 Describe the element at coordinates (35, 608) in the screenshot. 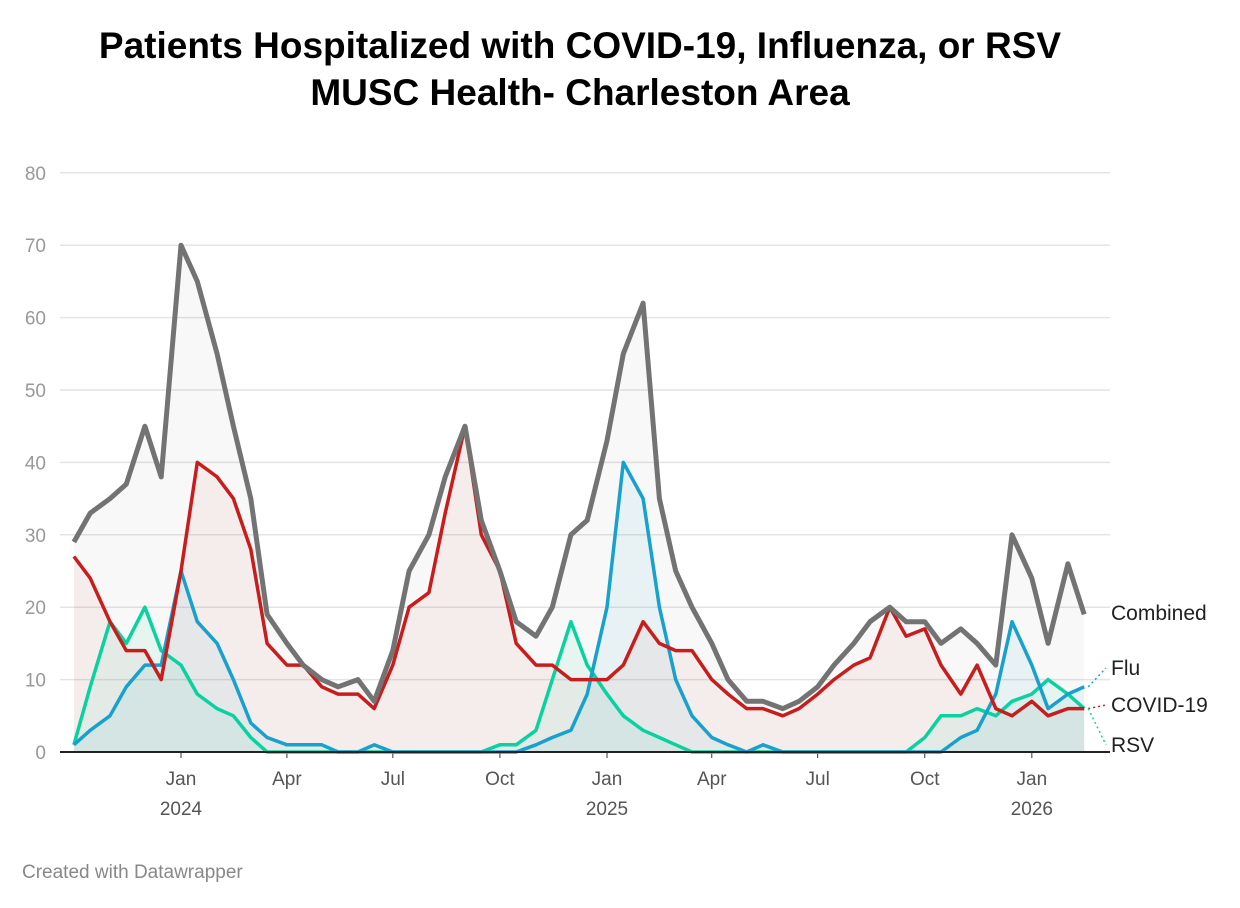

I see `y-tick-label: 20` at that location.